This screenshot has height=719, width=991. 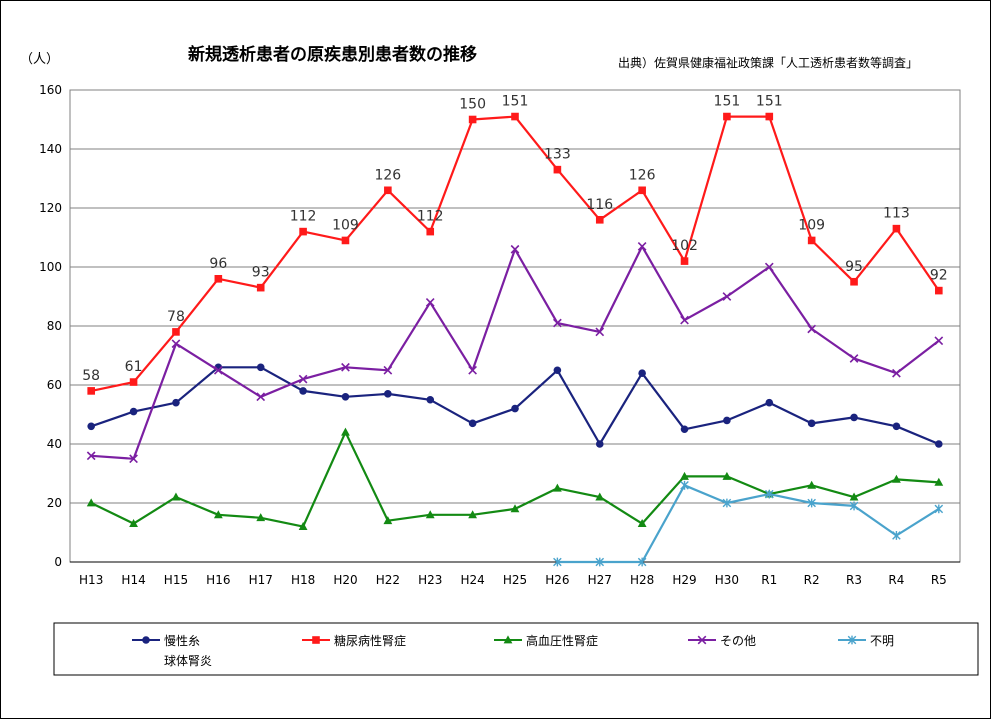 What do you see at coordinates (769, 580) in the screenshot?
I see `x-tick-label: R1` at bounding box center [769, 580].